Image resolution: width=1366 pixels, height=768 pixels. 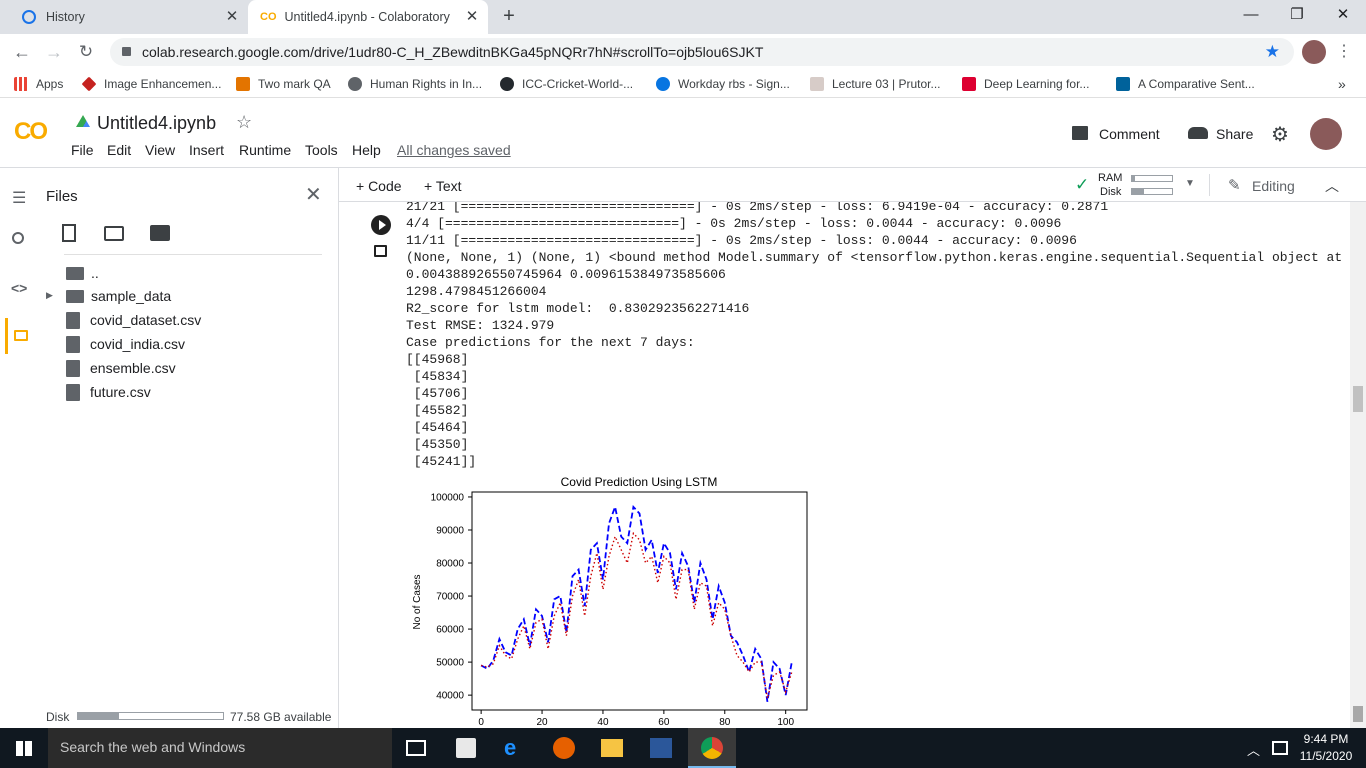 I want to click on mount-drive-icon, so click(x=160, y=233).